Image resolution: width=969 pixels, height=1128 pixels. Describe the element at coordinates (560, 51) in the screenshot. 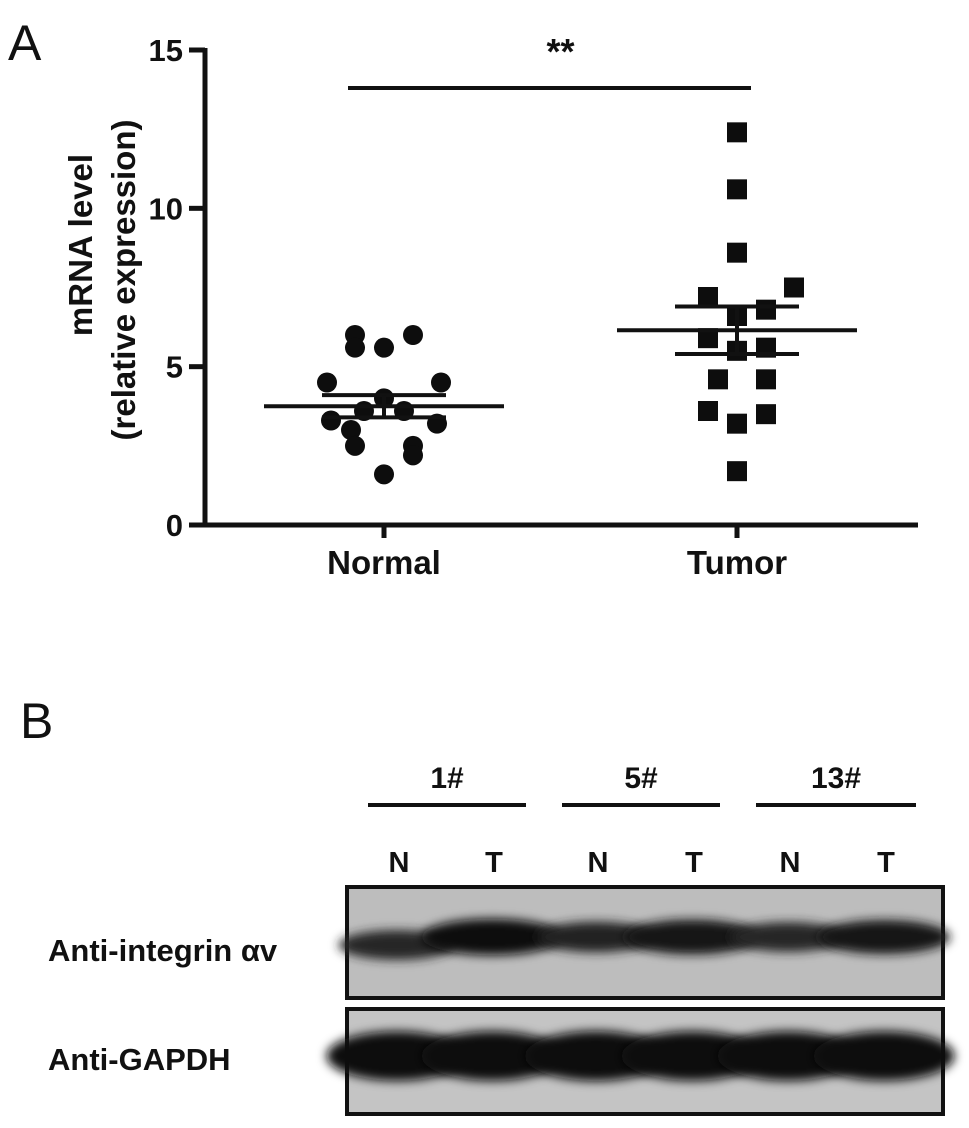

I see `significance-label: **` at that location.